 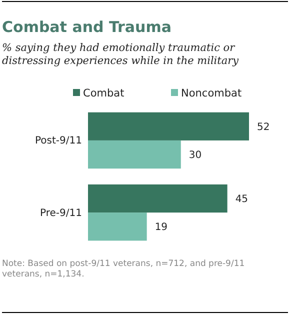 What do you see at coordinates (195, 156) in the screenshot?
I see `data-label: 30` at bounding box center [195, 156].